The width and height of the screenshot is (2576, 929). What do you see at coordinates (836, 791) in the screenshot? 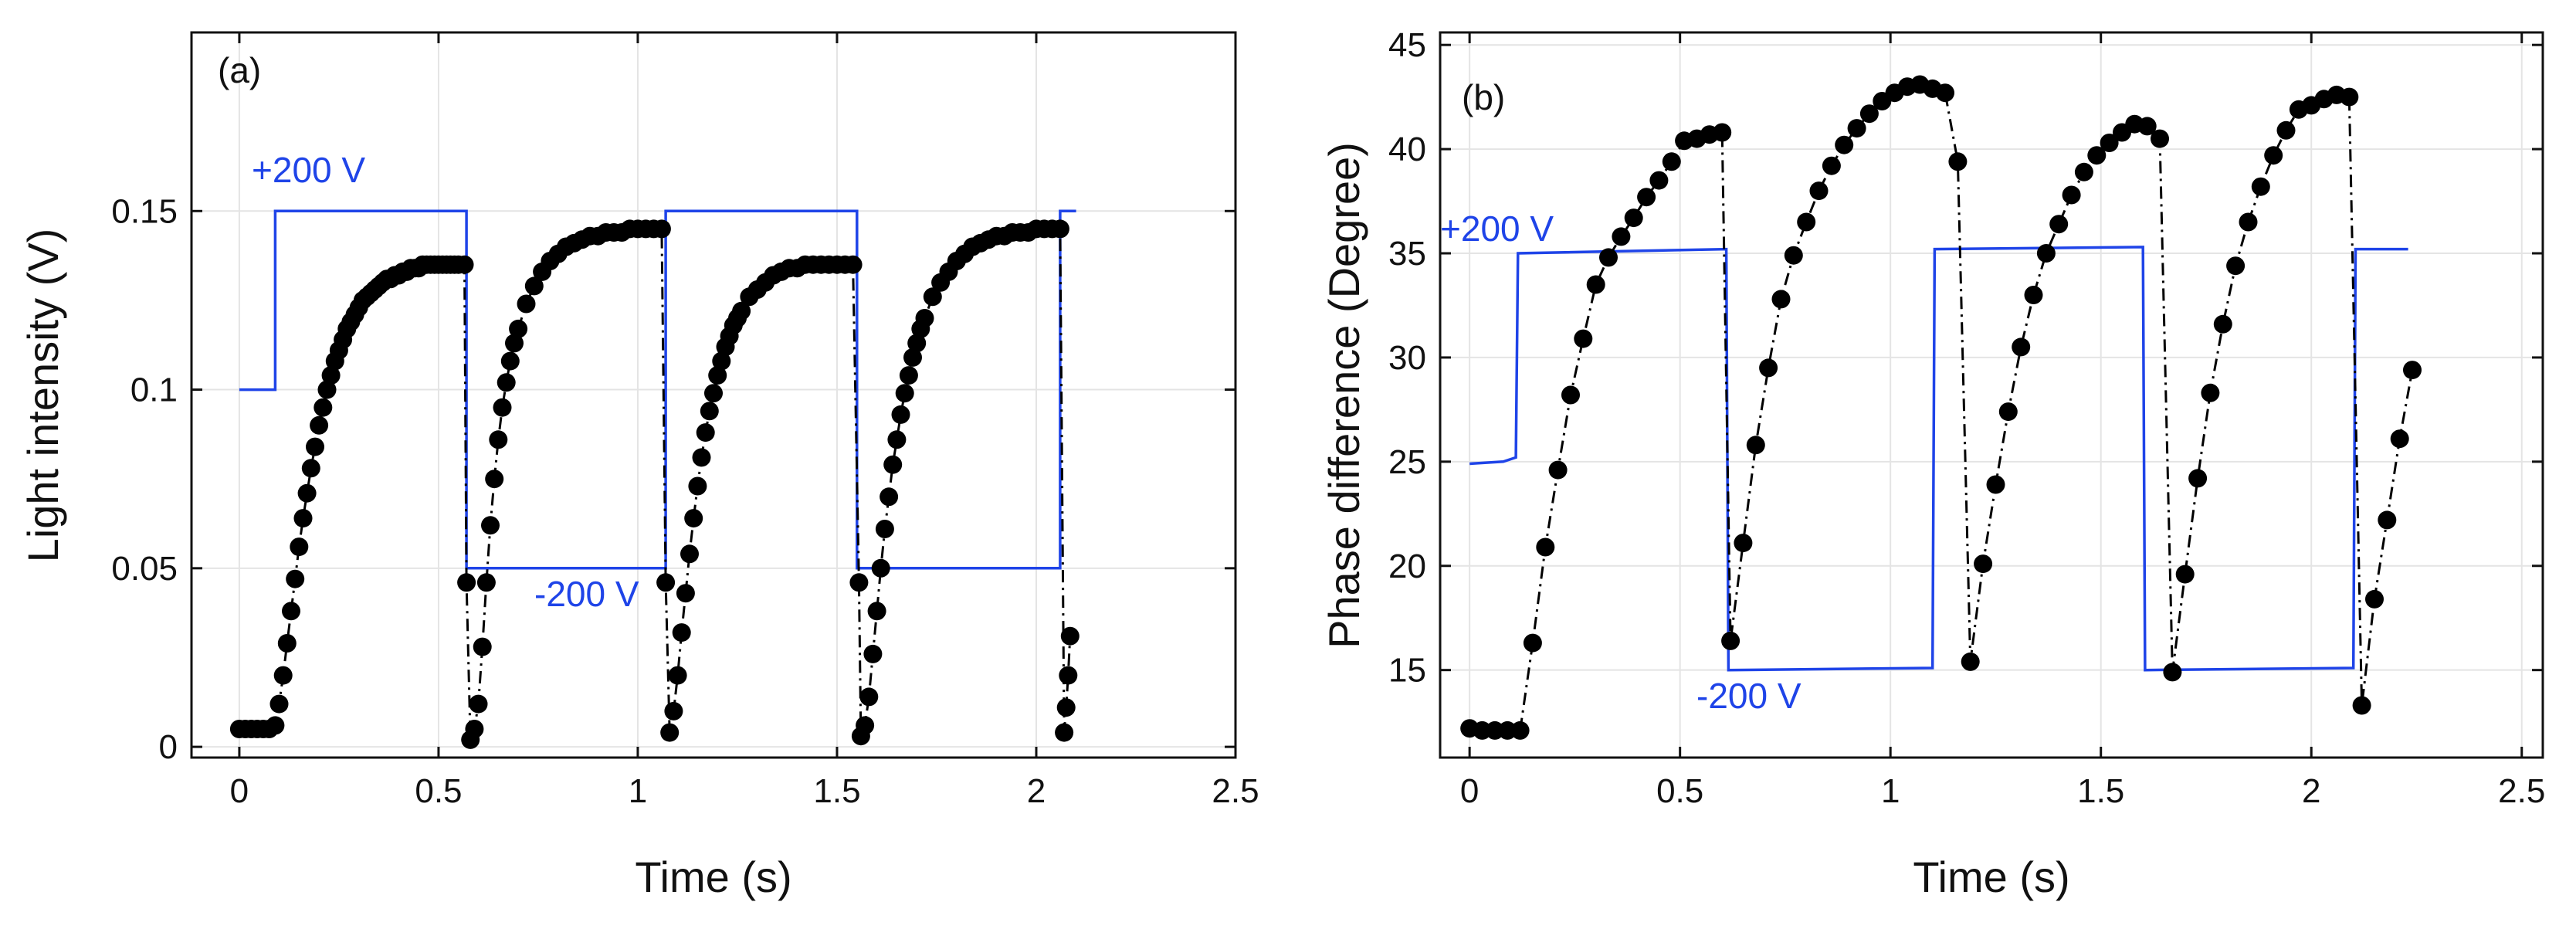
I see `panel-a-x-tick-label: 1.5` at bounding box center [836, 791].